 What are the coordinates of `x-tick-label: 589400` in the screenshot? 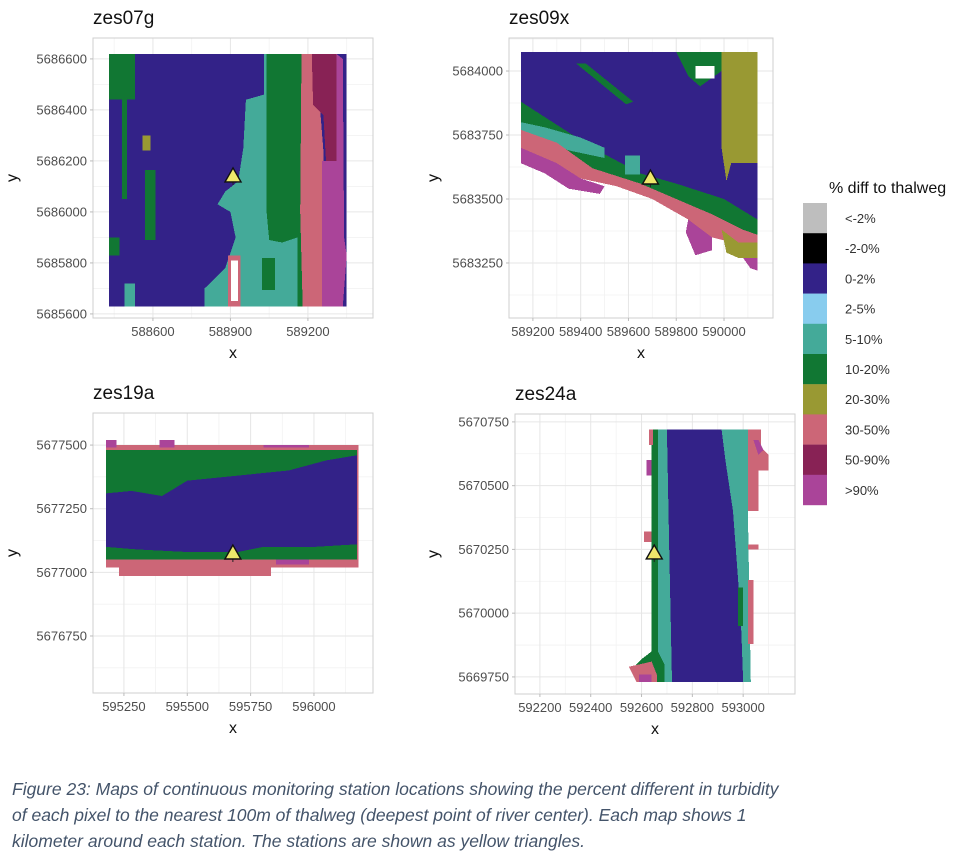 It's located at (580, 331).